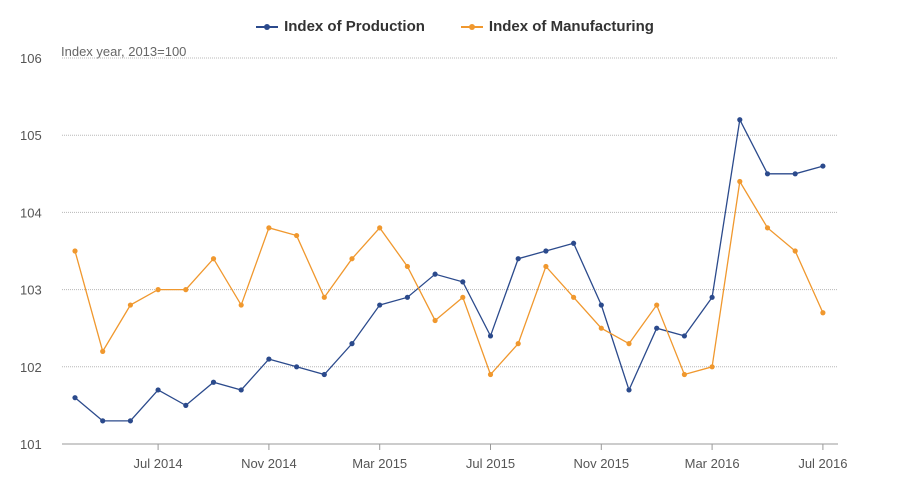 This screenshot has width=910, height=487. Describe the element at coordinates (601, 463) in the screenshot. I see `x-tick-label: Nov 2015` at that location.